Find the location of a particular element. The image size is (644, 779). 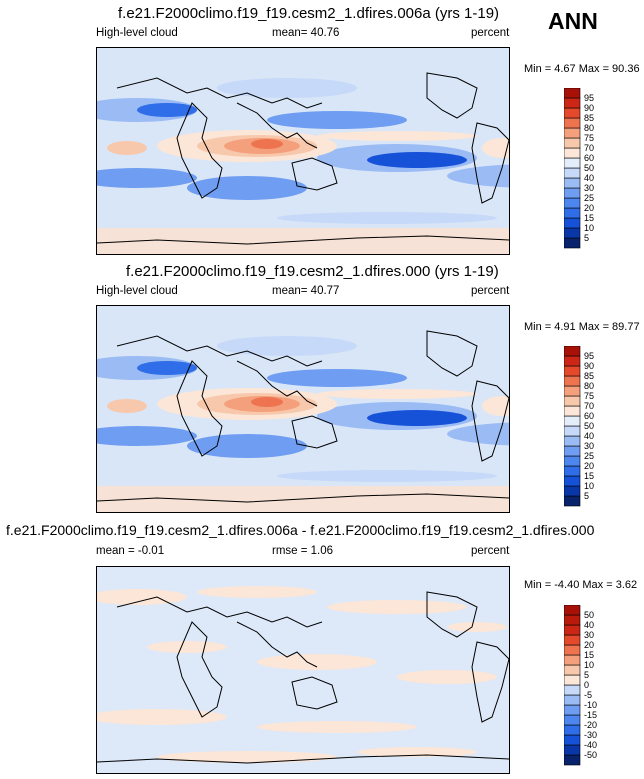

colorbar-tick-label: 5 is located at coordinates (586, 496).